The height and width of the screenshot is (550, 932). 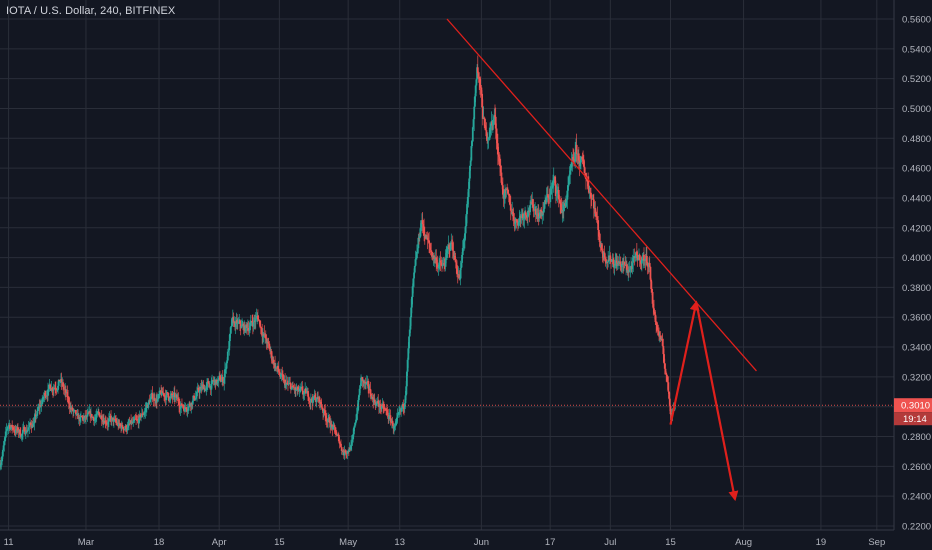 I want to click on current-price-label: 0.3010, so click(x=915, y=406).